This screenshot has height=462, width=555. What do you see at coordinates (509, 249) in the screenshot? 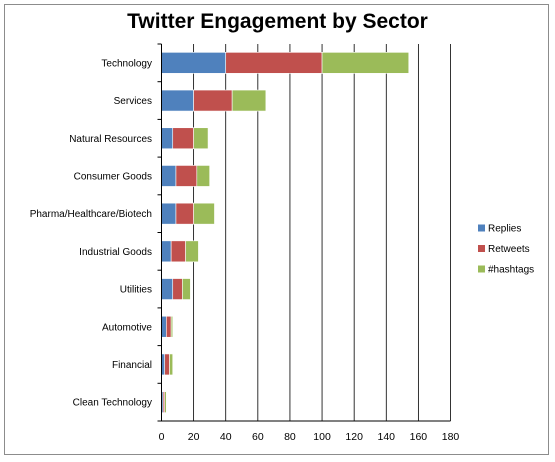
I see `legend-label: Retweets` at bounding box center [509, 249].